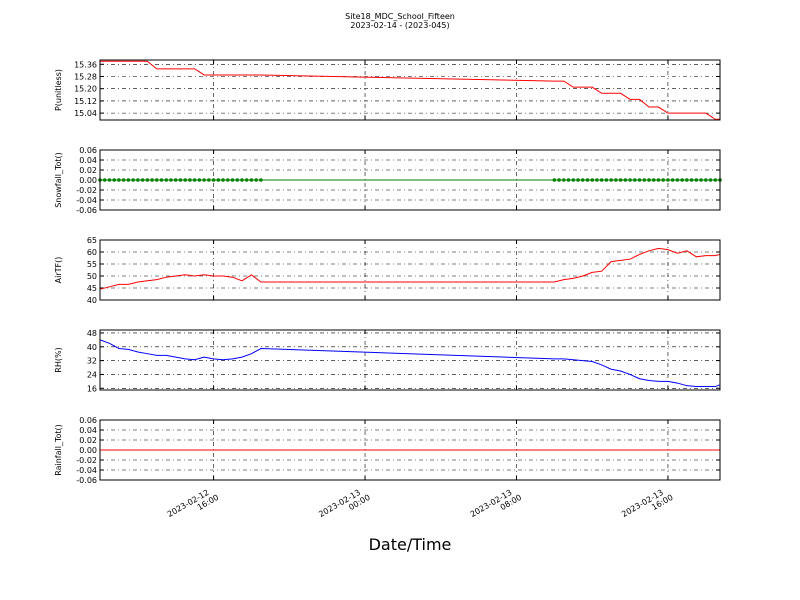 Image resolution: width=800 pixels, height=600 pixels. Describe the element at coordinates (58, 180) in the screenshot. I see `y-axis-label: Snowfall_Tot()` at that location.